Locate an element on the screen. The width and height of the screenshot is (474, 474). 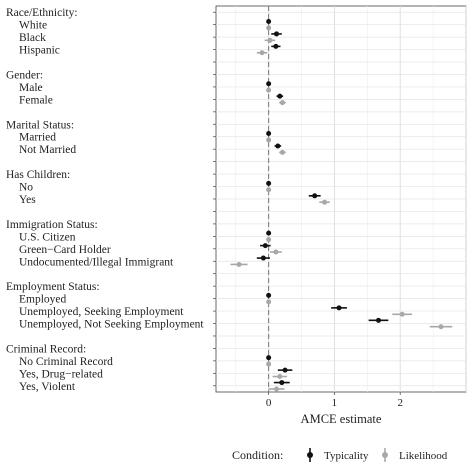
level-label: Black is located at coordinates (32, 38).